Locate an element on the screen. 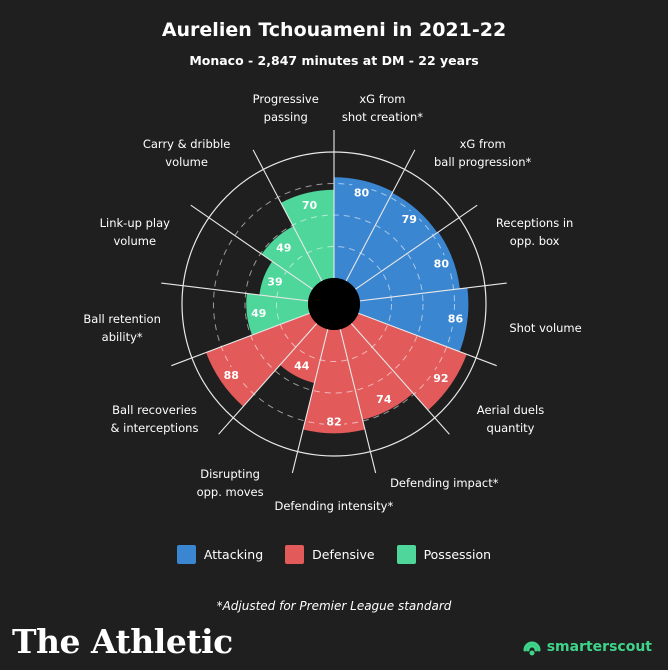 The image size is (668, 670). category-label-line: Shot volume is located at coordinates (545, 328).